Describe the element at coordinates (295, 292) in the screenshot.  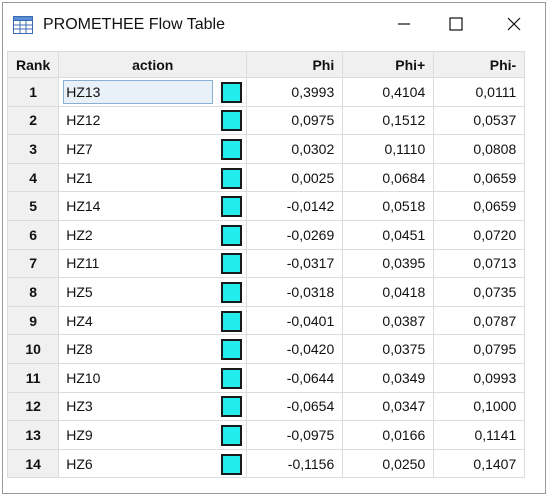
I see `phi-cell: -0,0318` at that location.